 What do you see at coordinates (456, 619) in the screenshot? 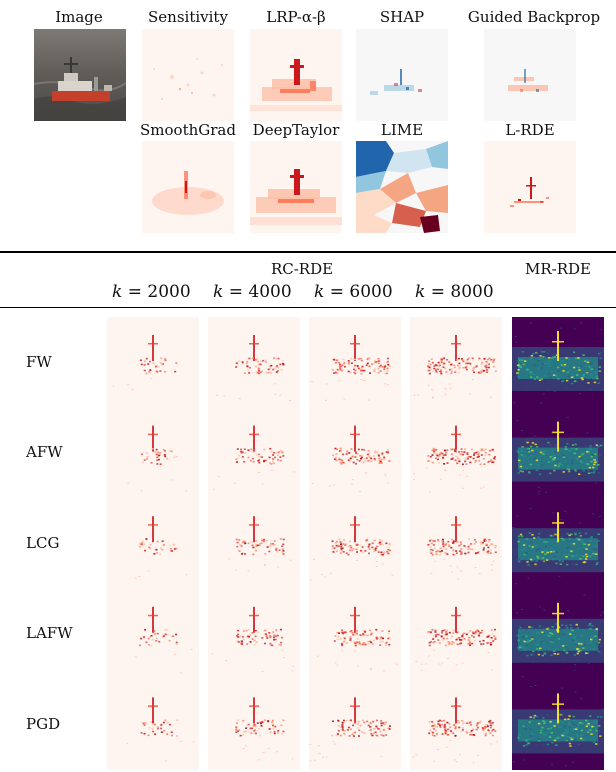
I see `mast-mark` at bounding box center [456, 619].